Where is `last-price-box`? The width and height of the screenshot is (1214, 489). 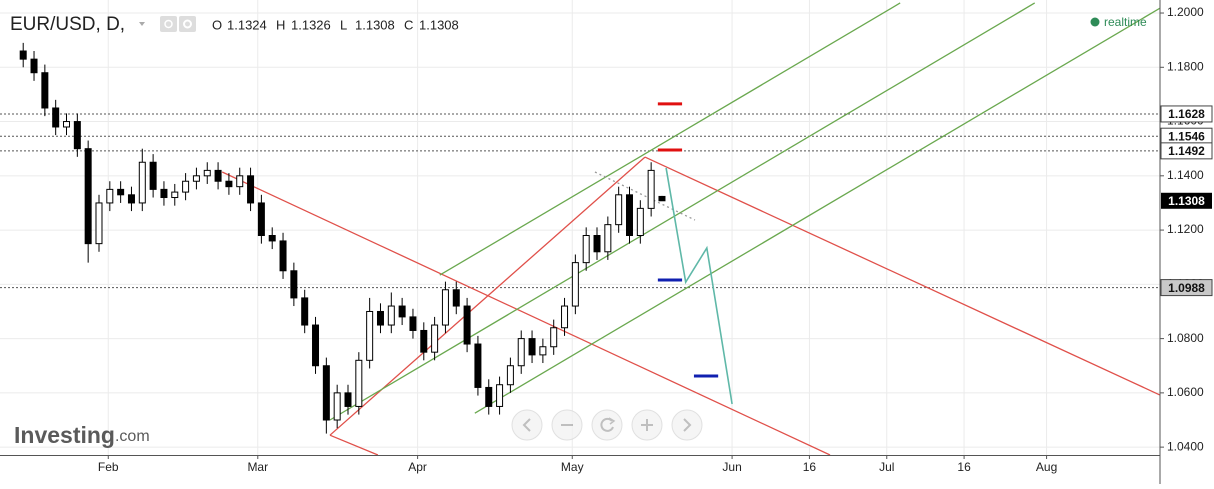
last-price-box is located at coordinates (1186, 200).